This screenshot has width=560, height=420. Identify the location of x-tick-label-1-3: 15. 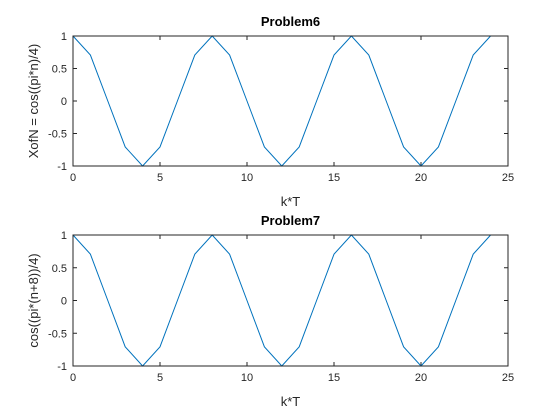
(334, 178).